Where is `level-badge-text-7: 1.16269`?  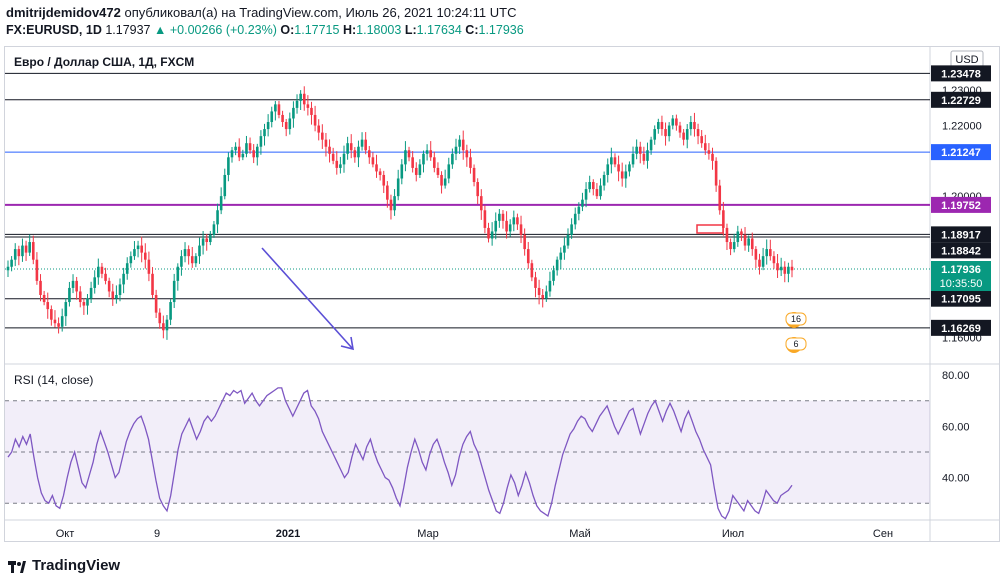 level-badge-text-7: 1.16269 is located at coordinates (961, 329).